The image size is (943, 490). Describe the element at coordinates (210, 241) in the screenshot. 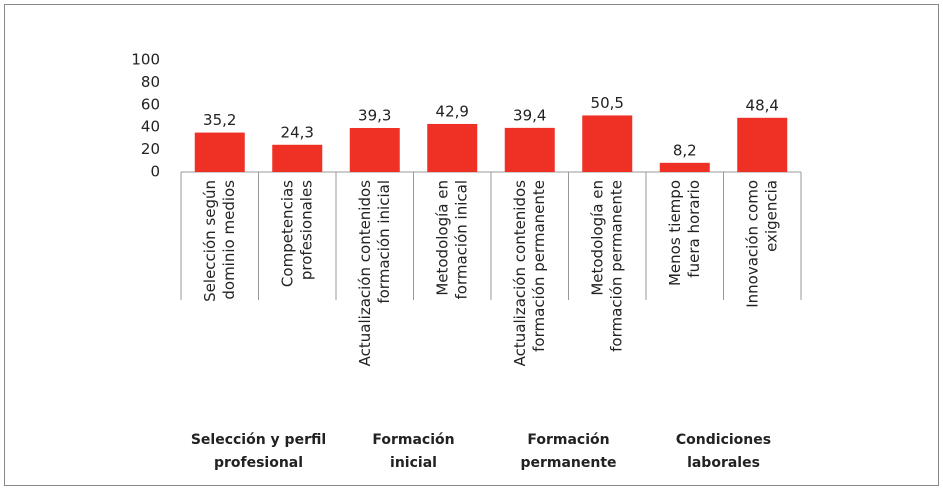

I see `x-tick-label-line: Selección según` at that location.